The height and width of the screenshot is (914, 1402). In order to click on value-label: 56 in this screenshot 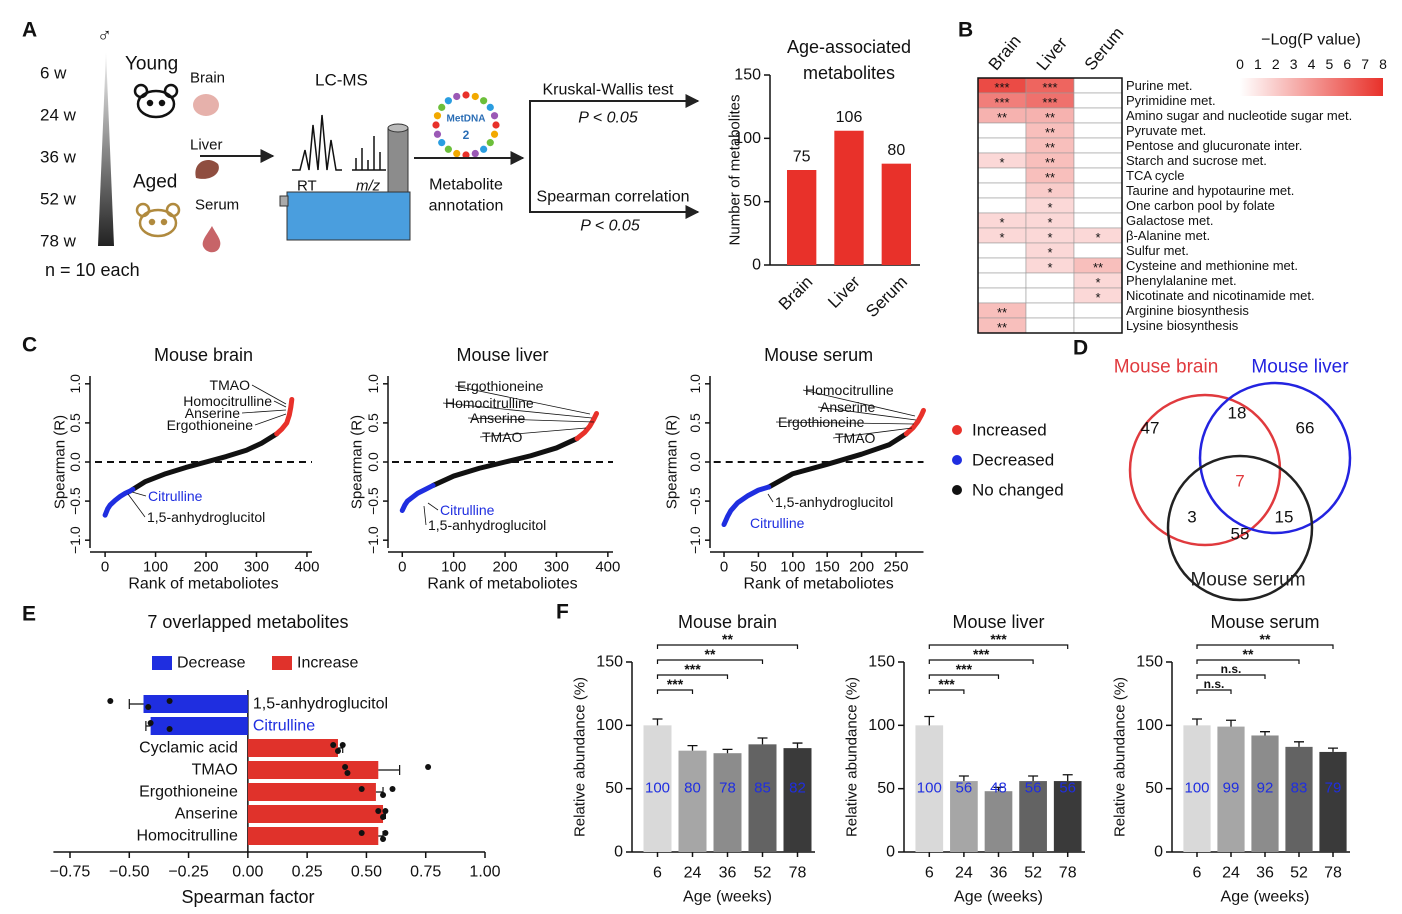, I will do `click(1033, 788)`.